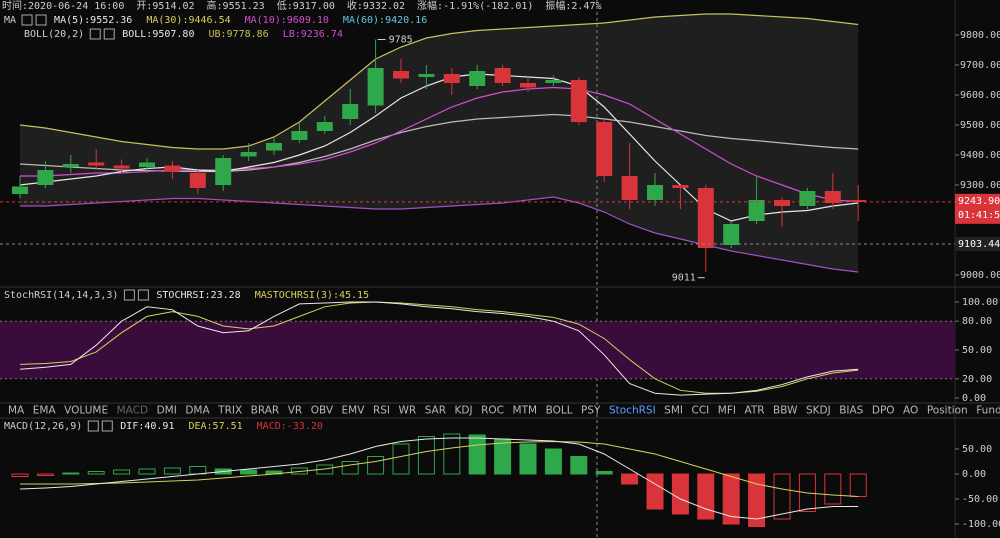 Image resolution: width=1000 pixels, height=538 pixels. What do you see at coordinates (408, 411) in the screenshot?
I see `indicator-tab: WR` at bounding box center [408, 411].